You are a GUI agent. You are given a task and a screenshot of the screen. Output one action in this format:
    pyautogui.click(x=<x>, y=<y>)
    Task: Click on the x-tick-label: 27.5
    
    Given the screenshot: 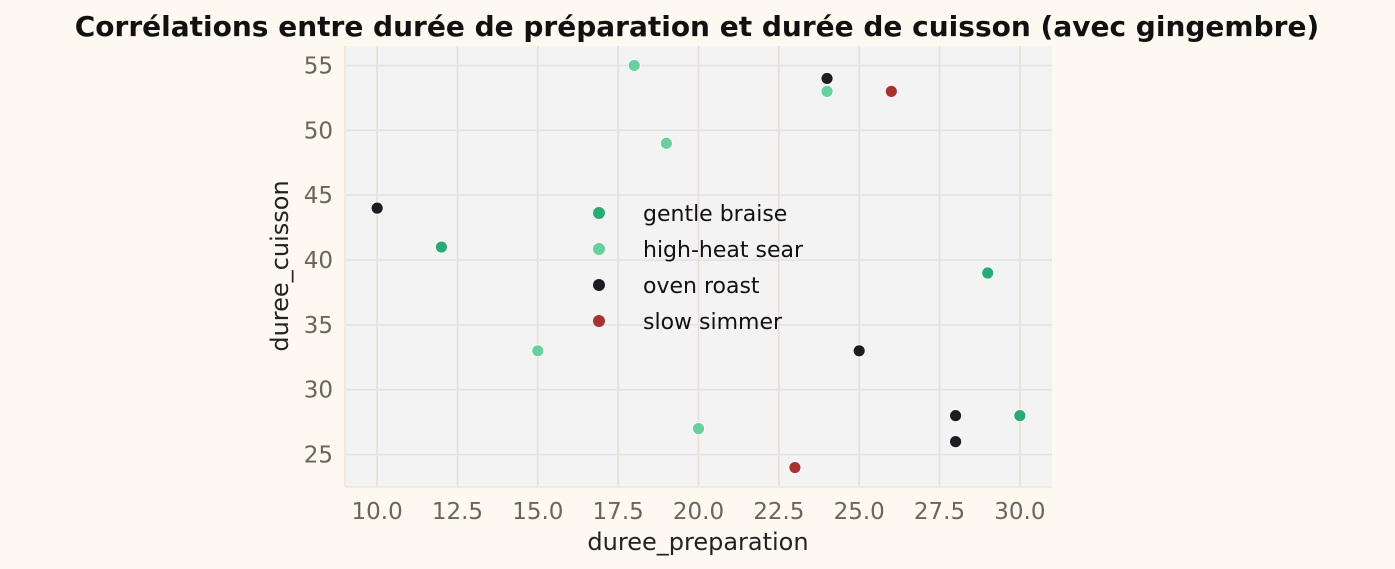 What is the action you would take?
    pyautogui.click(x=939, y=512)
    